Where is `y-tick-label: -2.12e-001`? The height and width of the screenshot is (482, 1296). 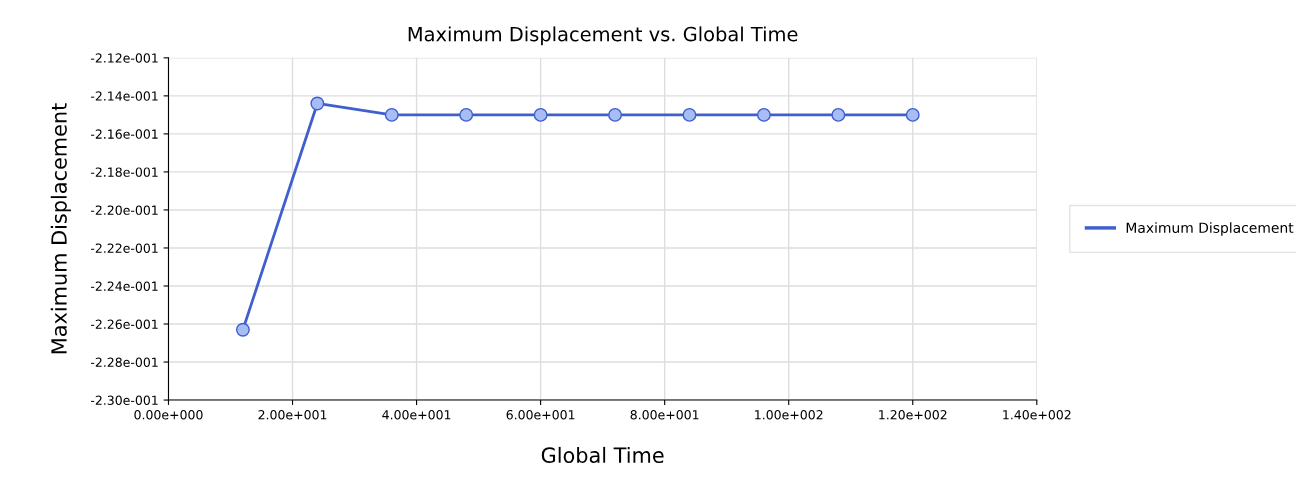 y-tick-label: -2.12e-001 is located at coordinates (124, 58).